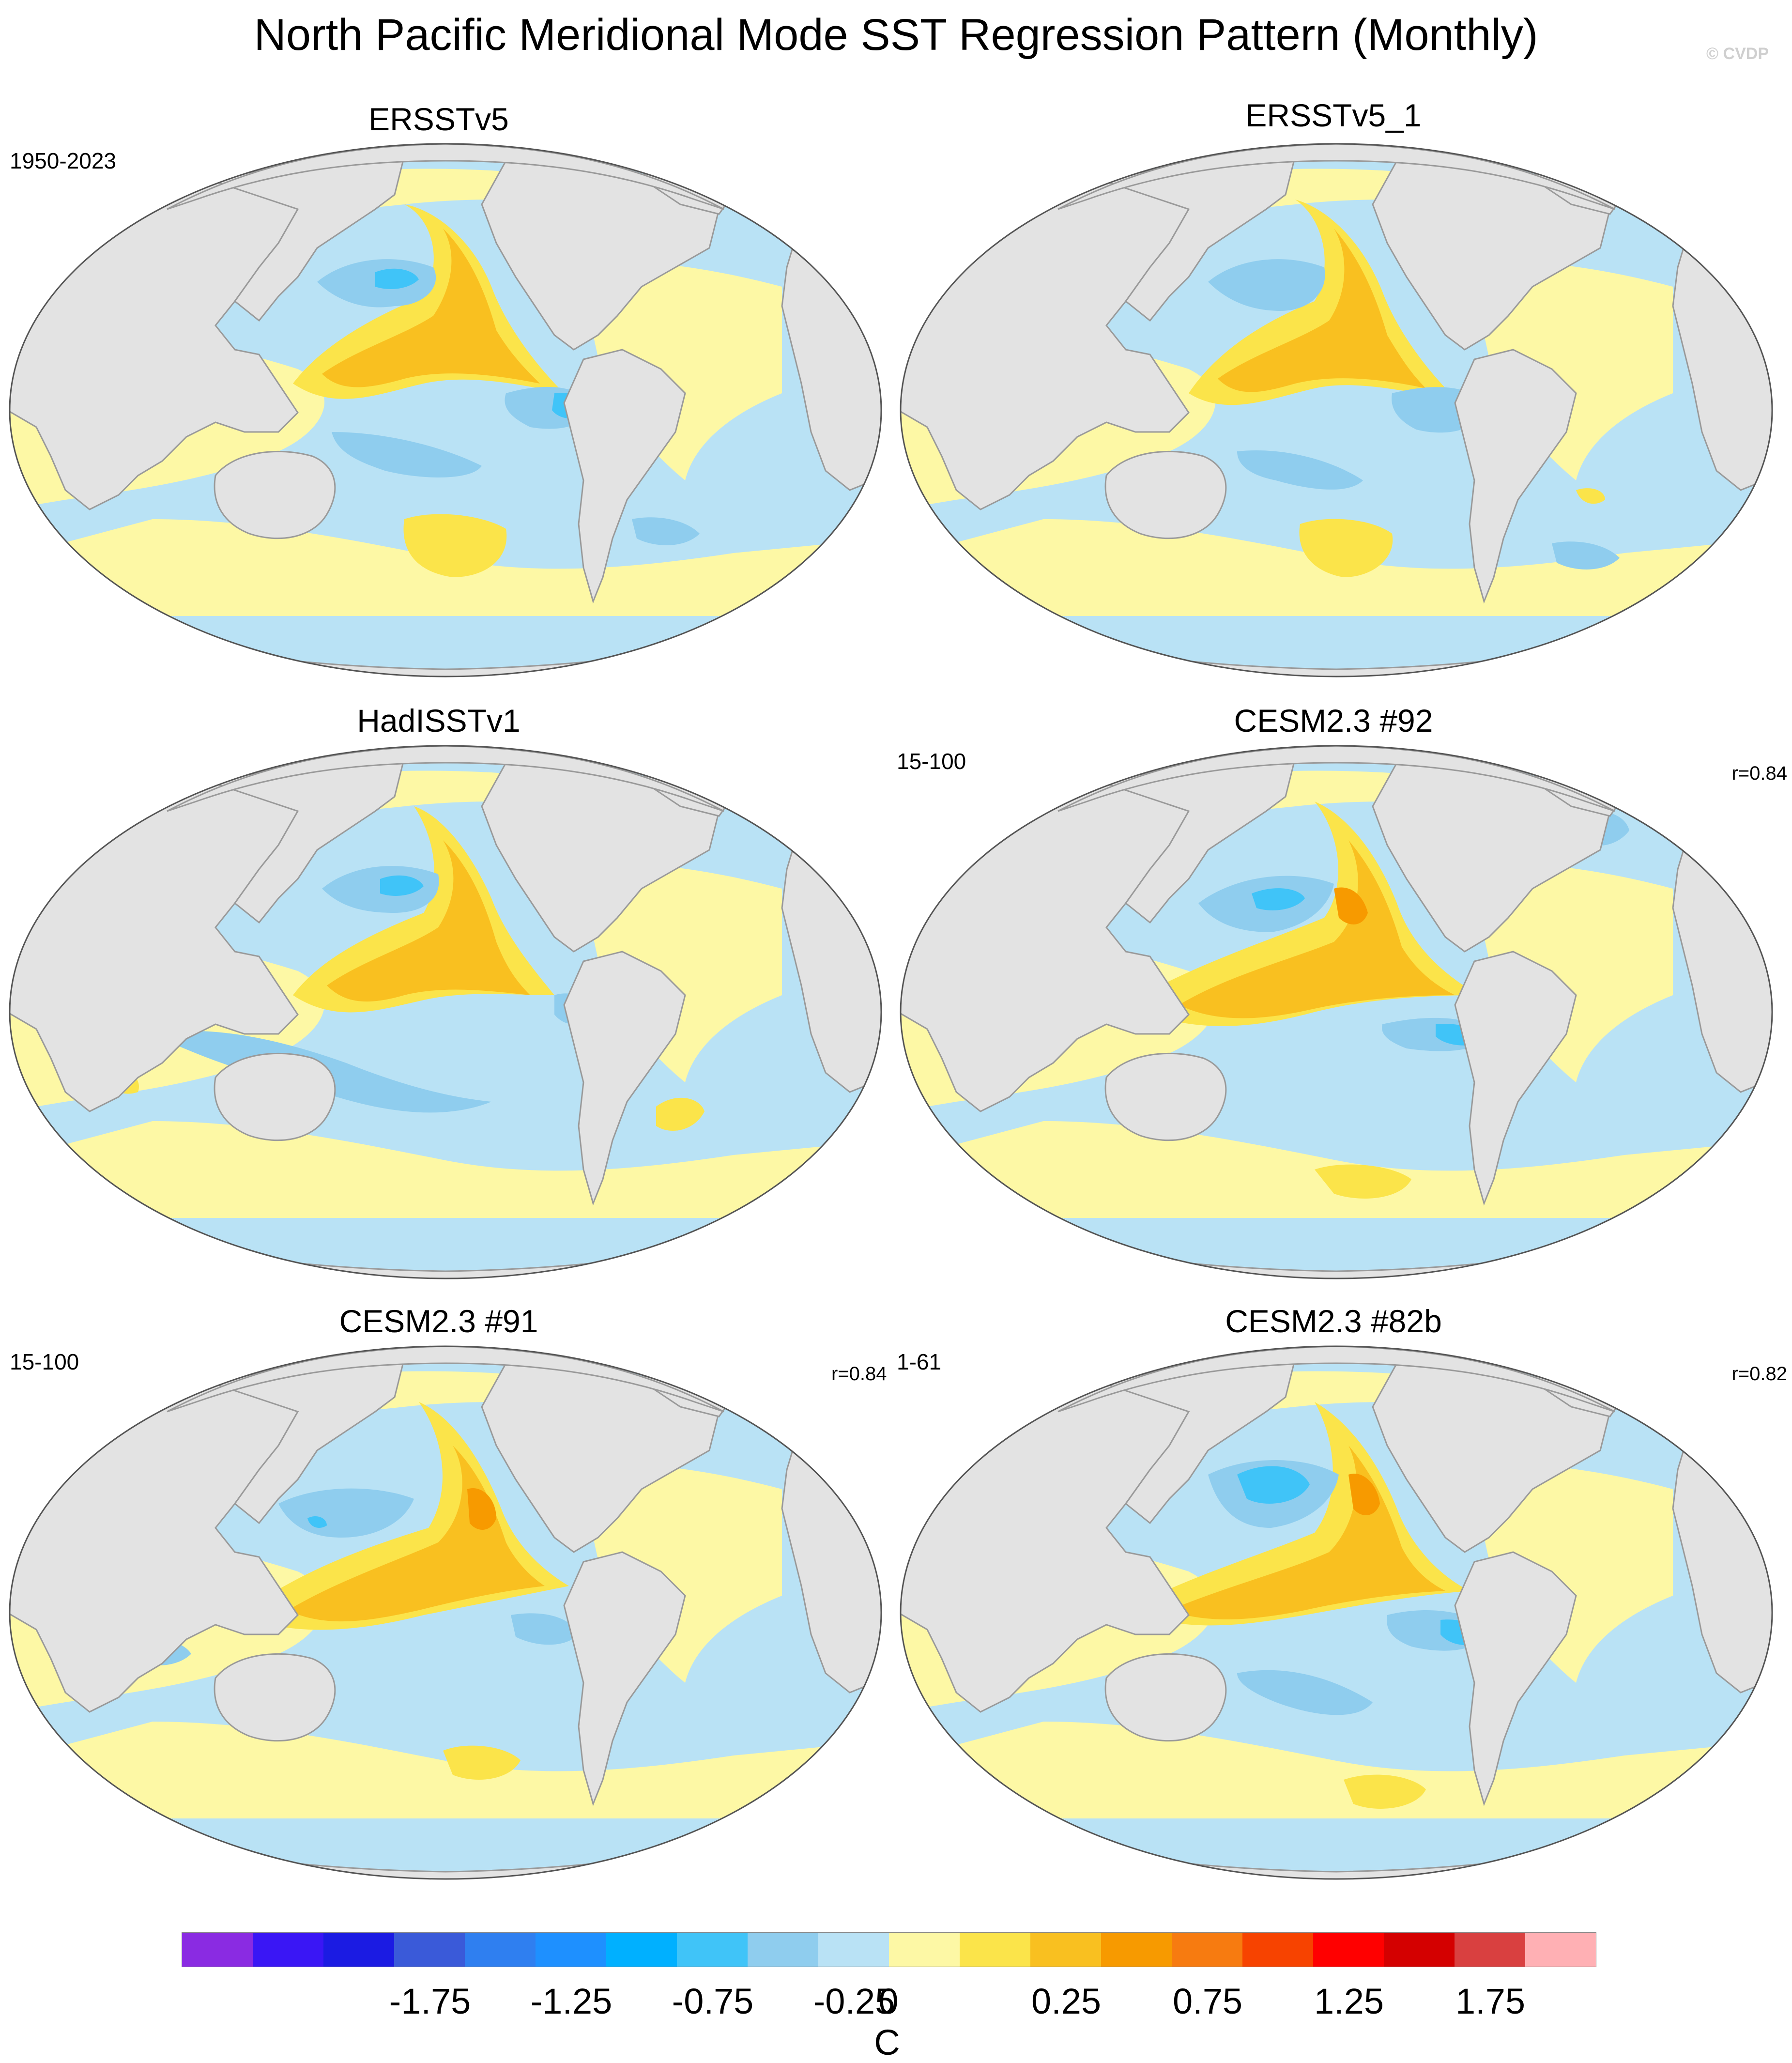  Describe the element at coordinates (438, 1321) in the screenshot. I see `panel-title-cesm-91: CESM2.3 #91` at that location.